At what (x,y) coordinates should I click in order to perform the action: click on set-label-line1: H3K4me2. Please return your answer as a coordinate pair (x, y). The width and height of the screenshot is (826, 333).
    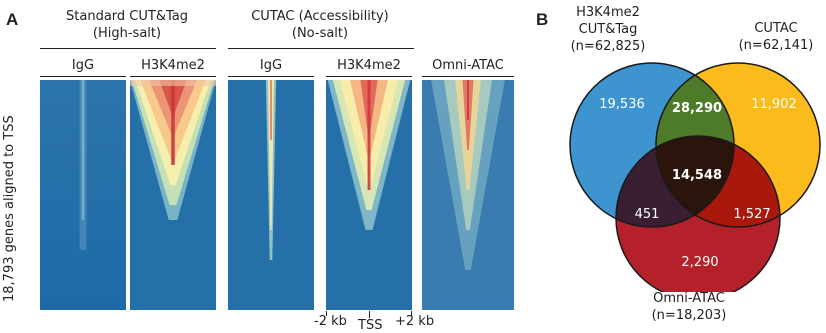
    Looking at the image, I should click on (608, 12).